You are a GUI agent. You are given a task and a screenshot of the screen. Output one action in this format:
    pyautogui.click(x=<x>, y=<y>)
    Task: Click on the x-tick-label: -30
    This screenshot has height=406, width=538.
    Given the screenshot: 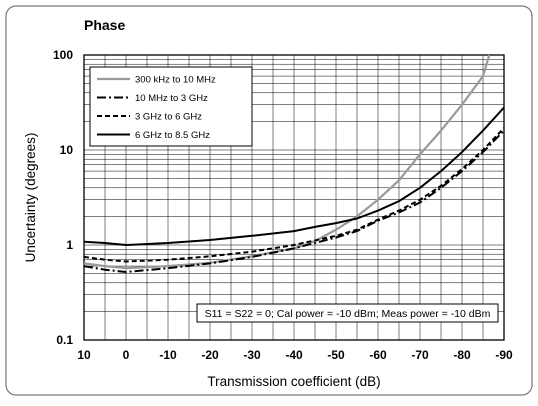 What is the action you would take?
    pyautogui.click(x=252, y=355)
    